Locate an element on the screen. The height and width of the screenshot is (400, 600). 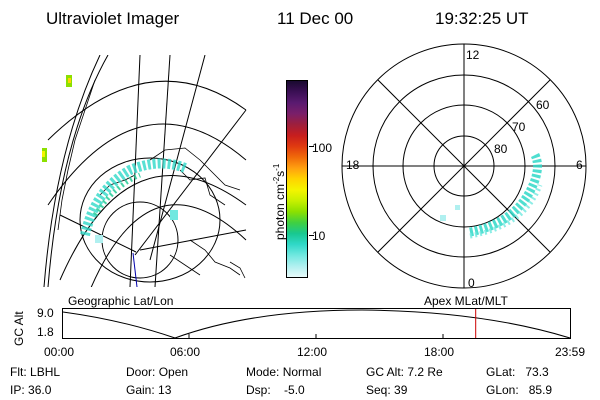
mlt-label-18: 18 is located at coordinates (353, 165).